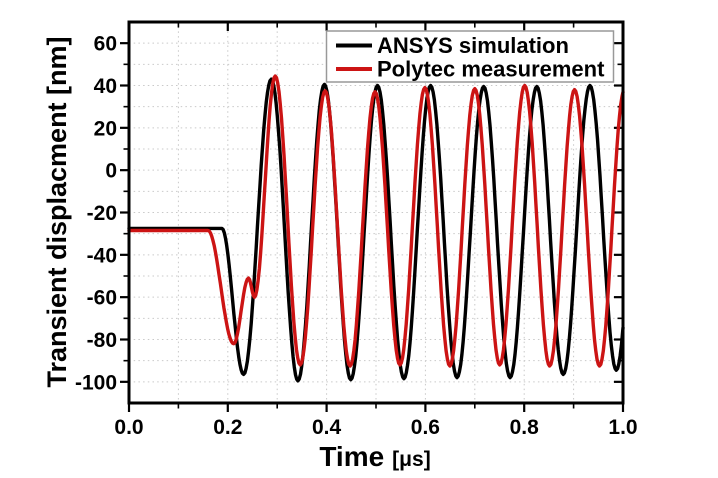 This screenshot has height=478, width=718. I want to click on legend-label-ansys-simulation: ANSYS simulation, so click(473, 45).